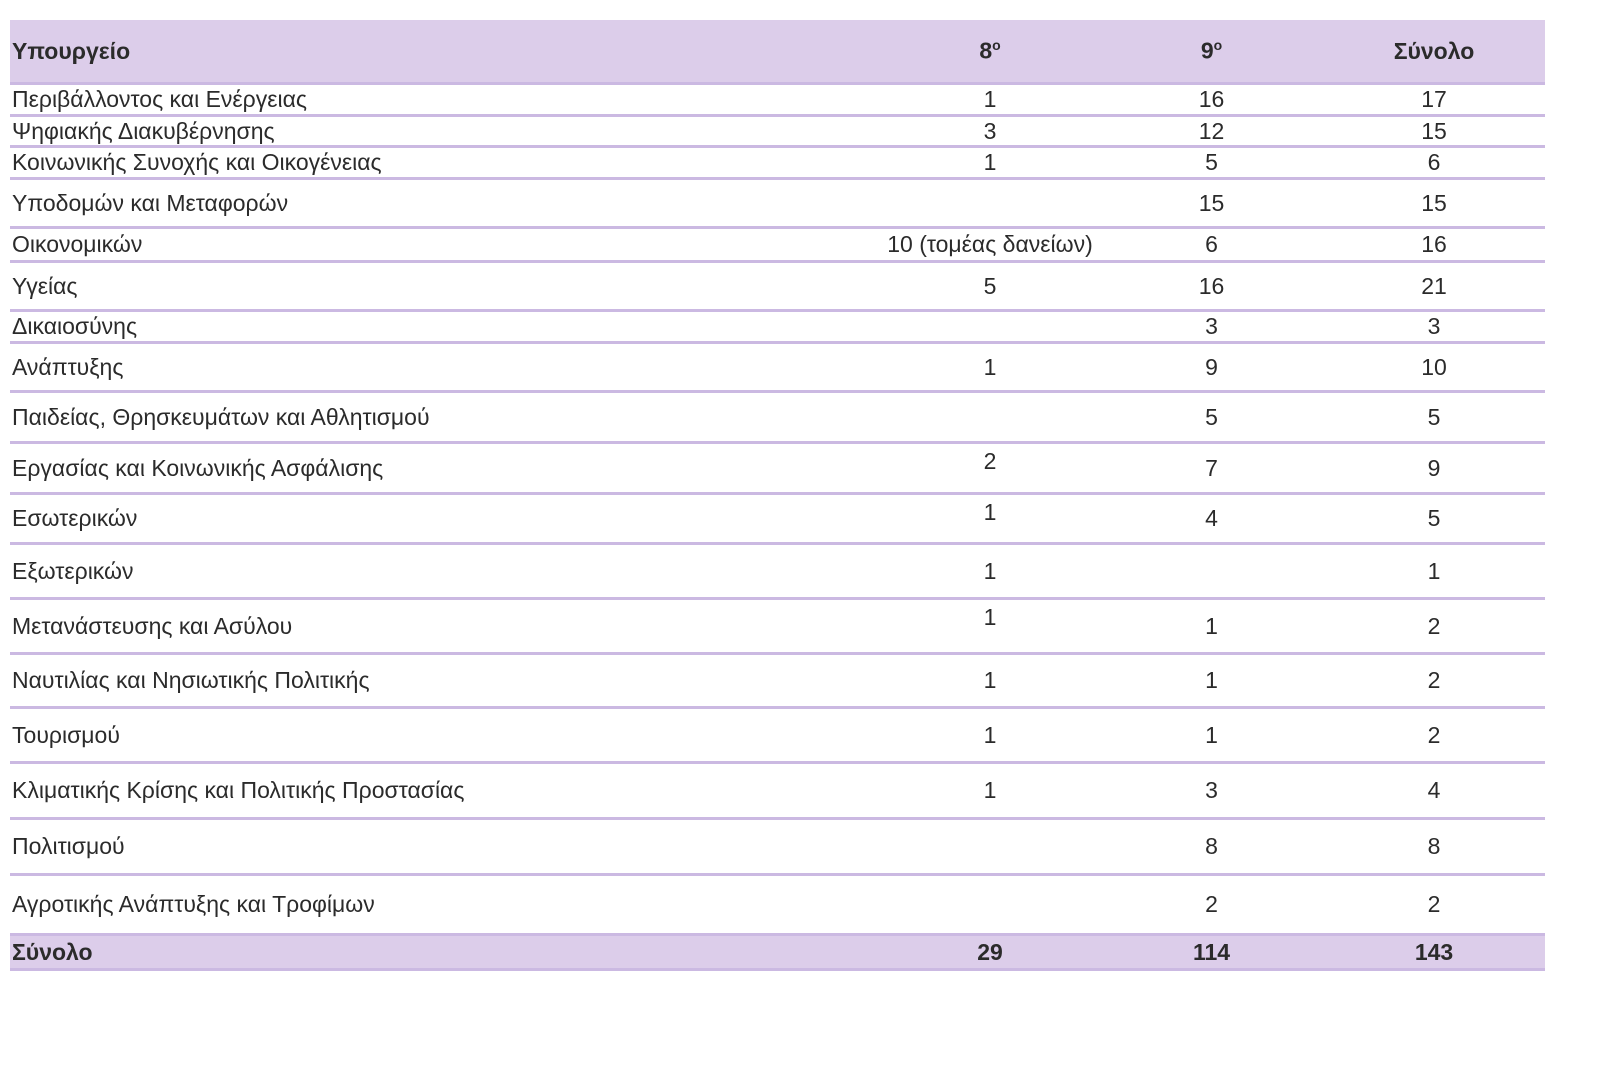 Image resolution: width=1600 pixels, height=1079 pixels. I want to click on cell-ministry: Εσωτερικών, so click(445, 519).